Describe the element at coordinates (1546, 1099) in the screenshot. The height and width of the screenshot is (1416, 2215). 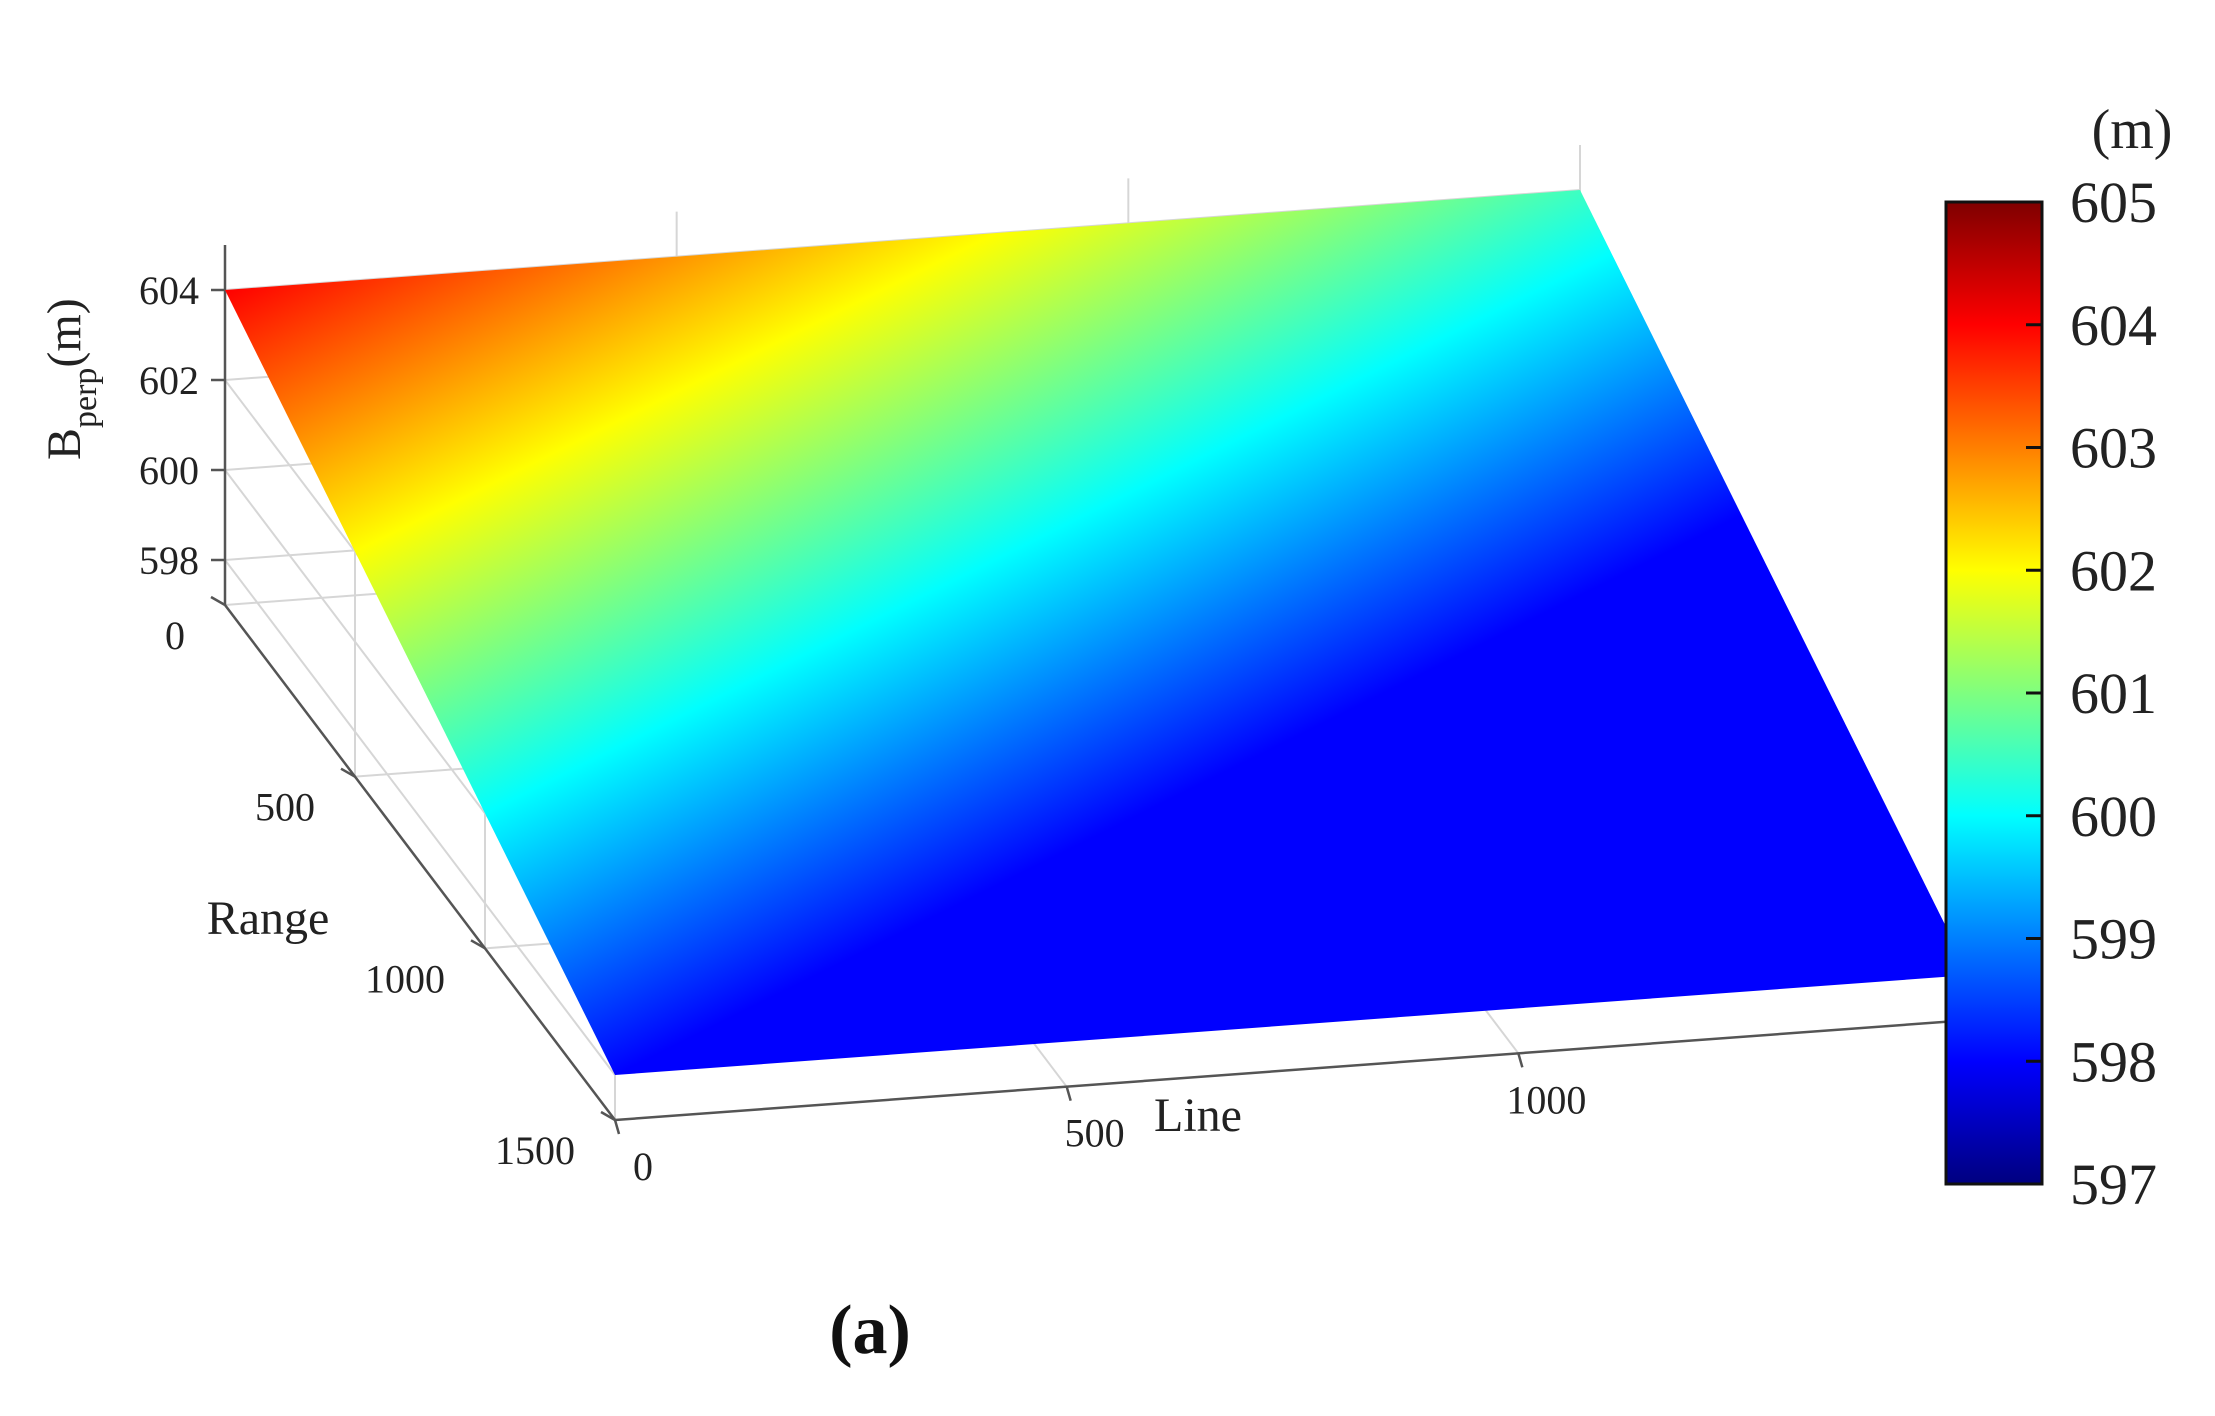
I see `line-tick-label: 1000` at that location.